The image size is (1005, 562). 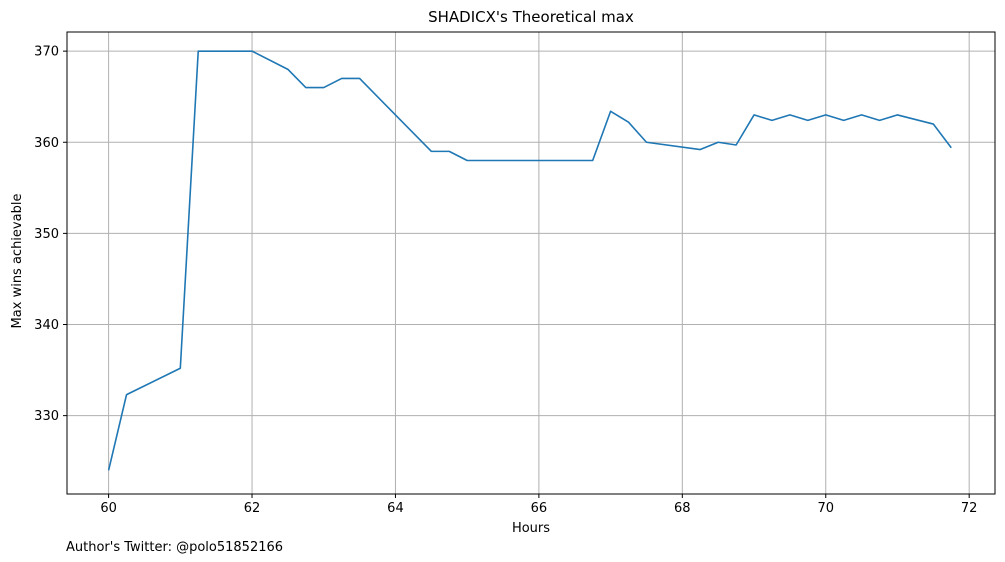 I want to click on x-tick-label: 72, so click(x=969, y=508).